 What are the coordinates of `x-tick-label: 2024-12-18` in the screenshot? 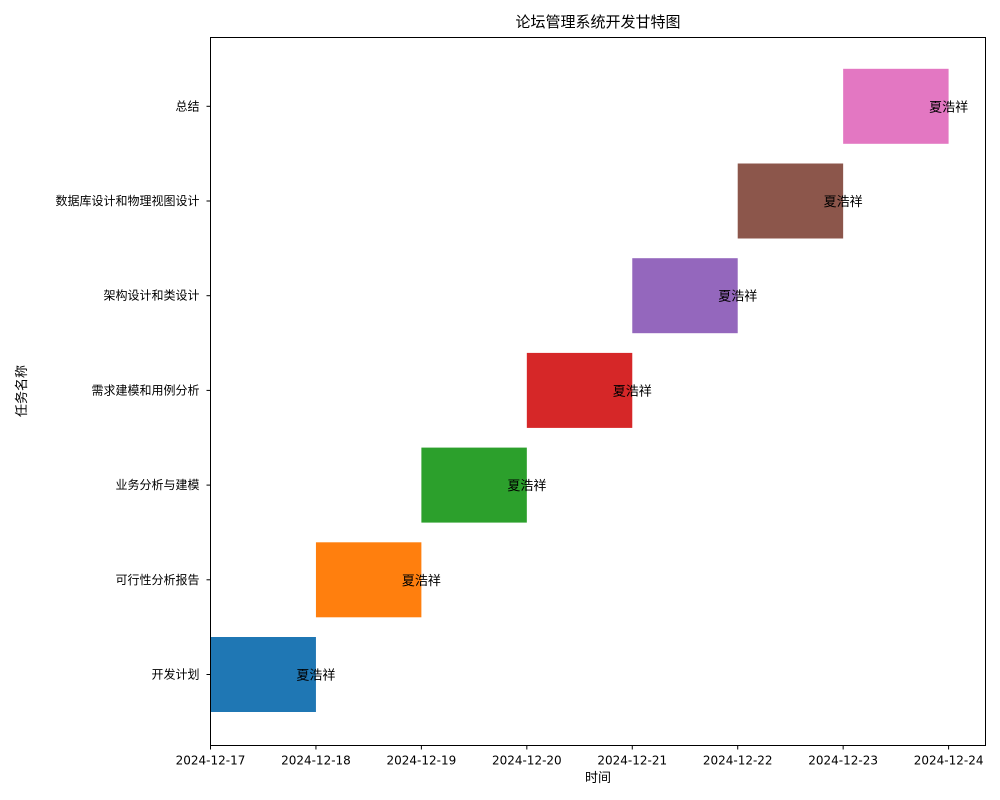 It's located at (316, 761).